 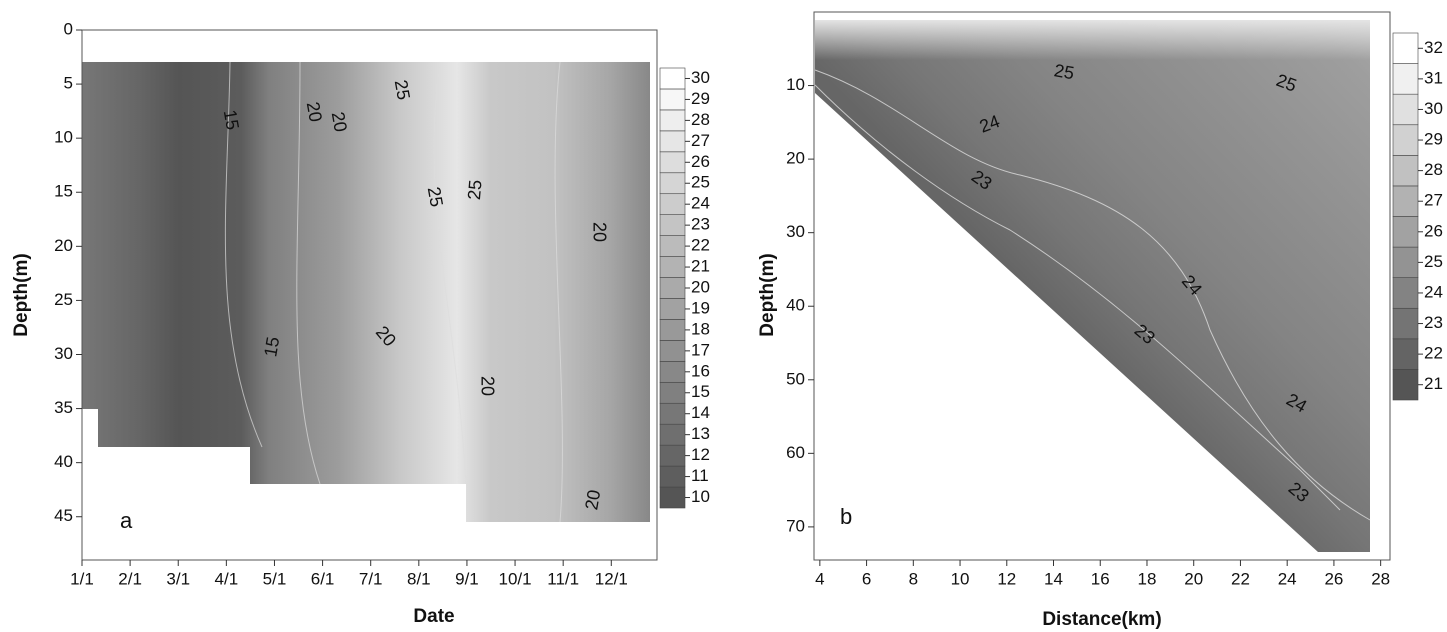 What do you see at coordinates (700, 433) in the screenshot?
I see `colorbar-tick-label: 13` at bounding box center [700, 433].